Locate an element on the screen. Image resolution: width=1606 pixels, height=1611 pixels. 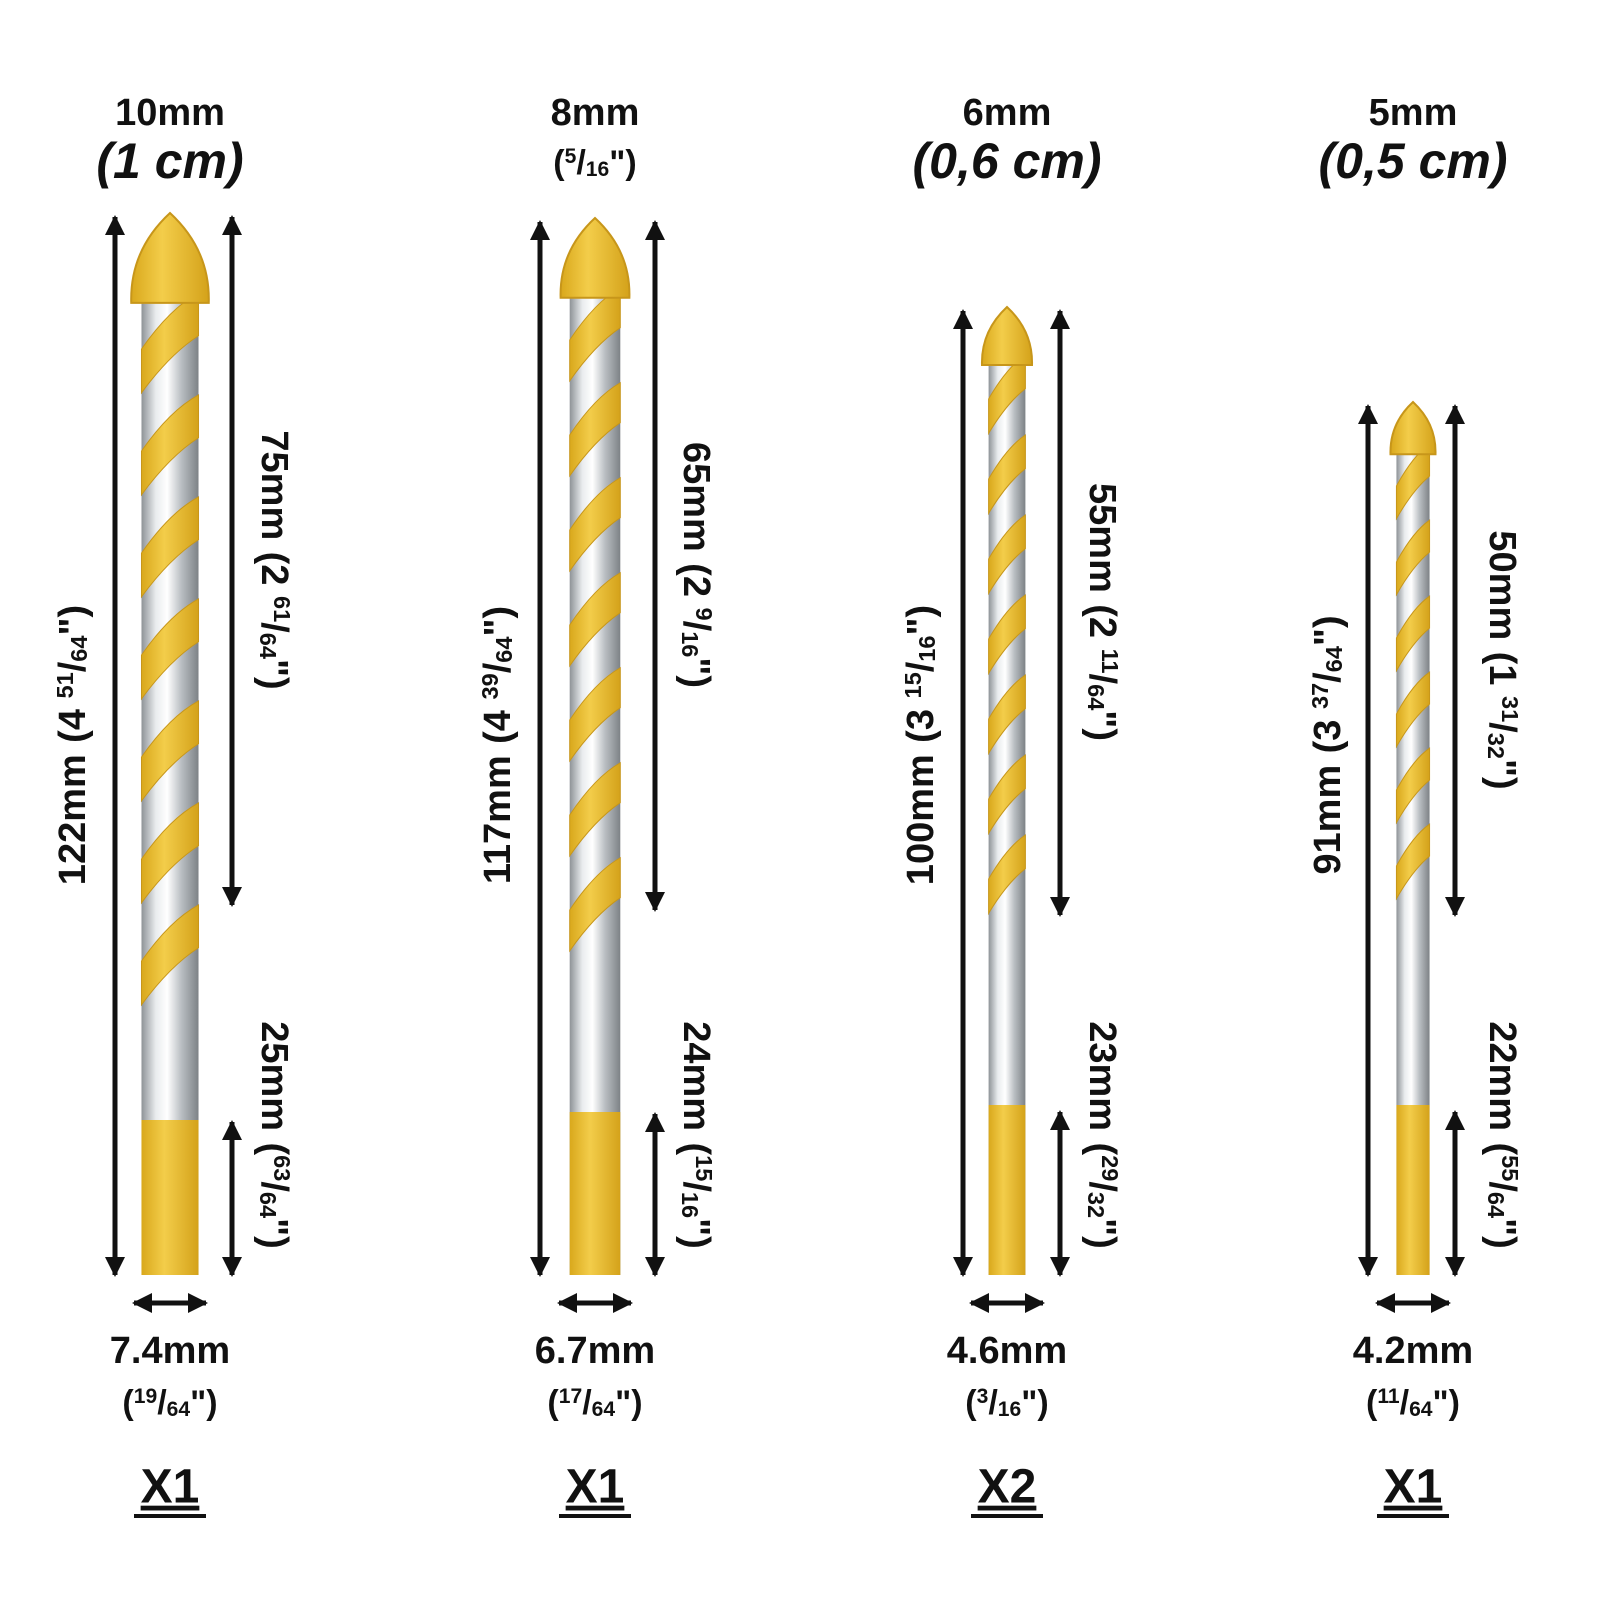
label: 55mm (2 11/64") is located at coordinates (1102, 612).